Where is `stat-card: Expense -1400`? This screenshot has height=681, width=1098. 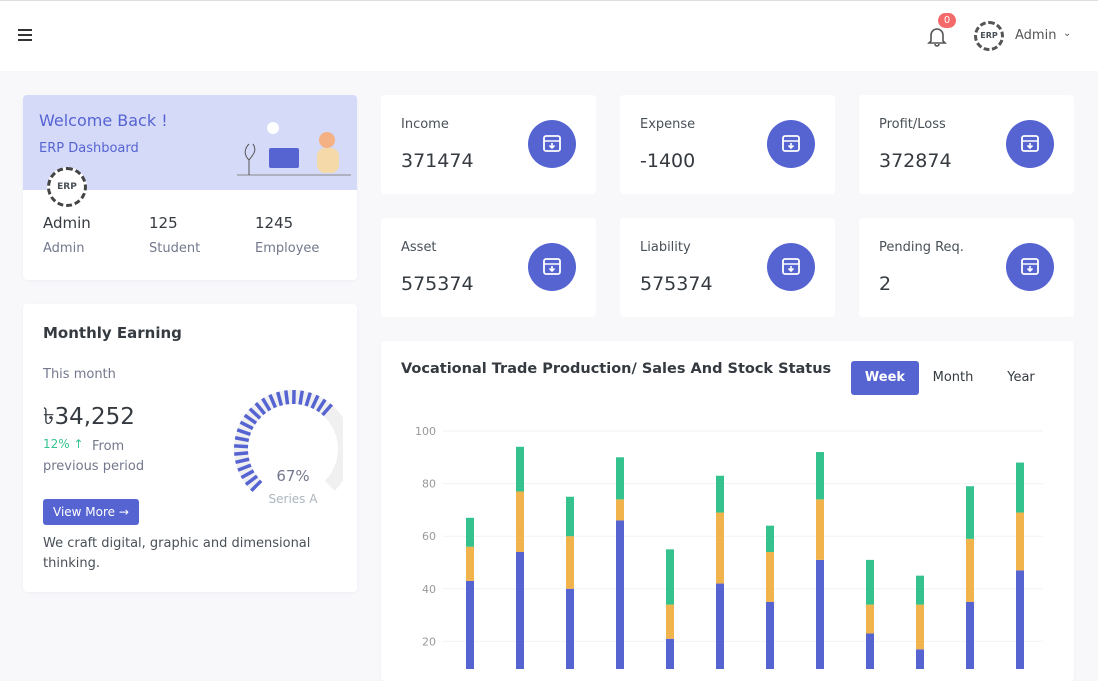
stat-card: Expense -1400 is located at coordinates (727, 144).